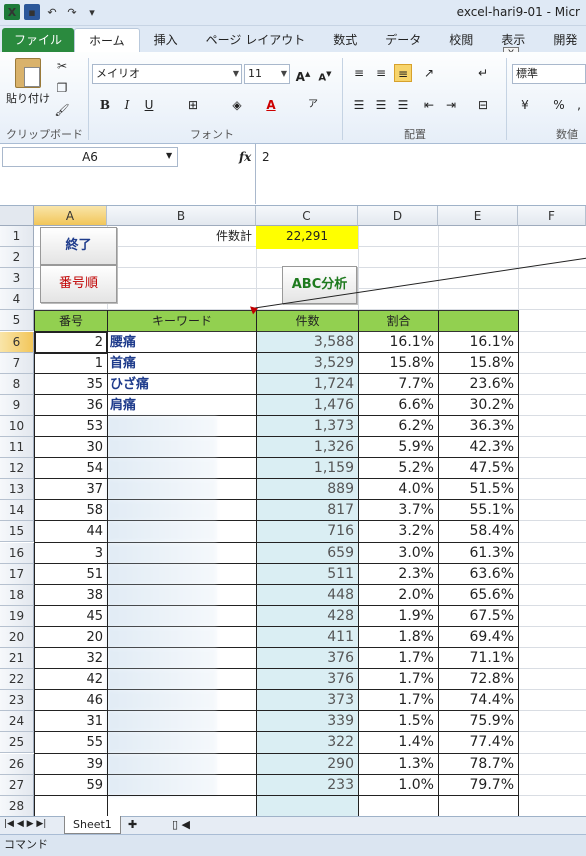 The image size is (586, 856). Describe the element at coordinates (491, 552) in the screenshot. I see `cell-cumulative: 61.3%` at that location.